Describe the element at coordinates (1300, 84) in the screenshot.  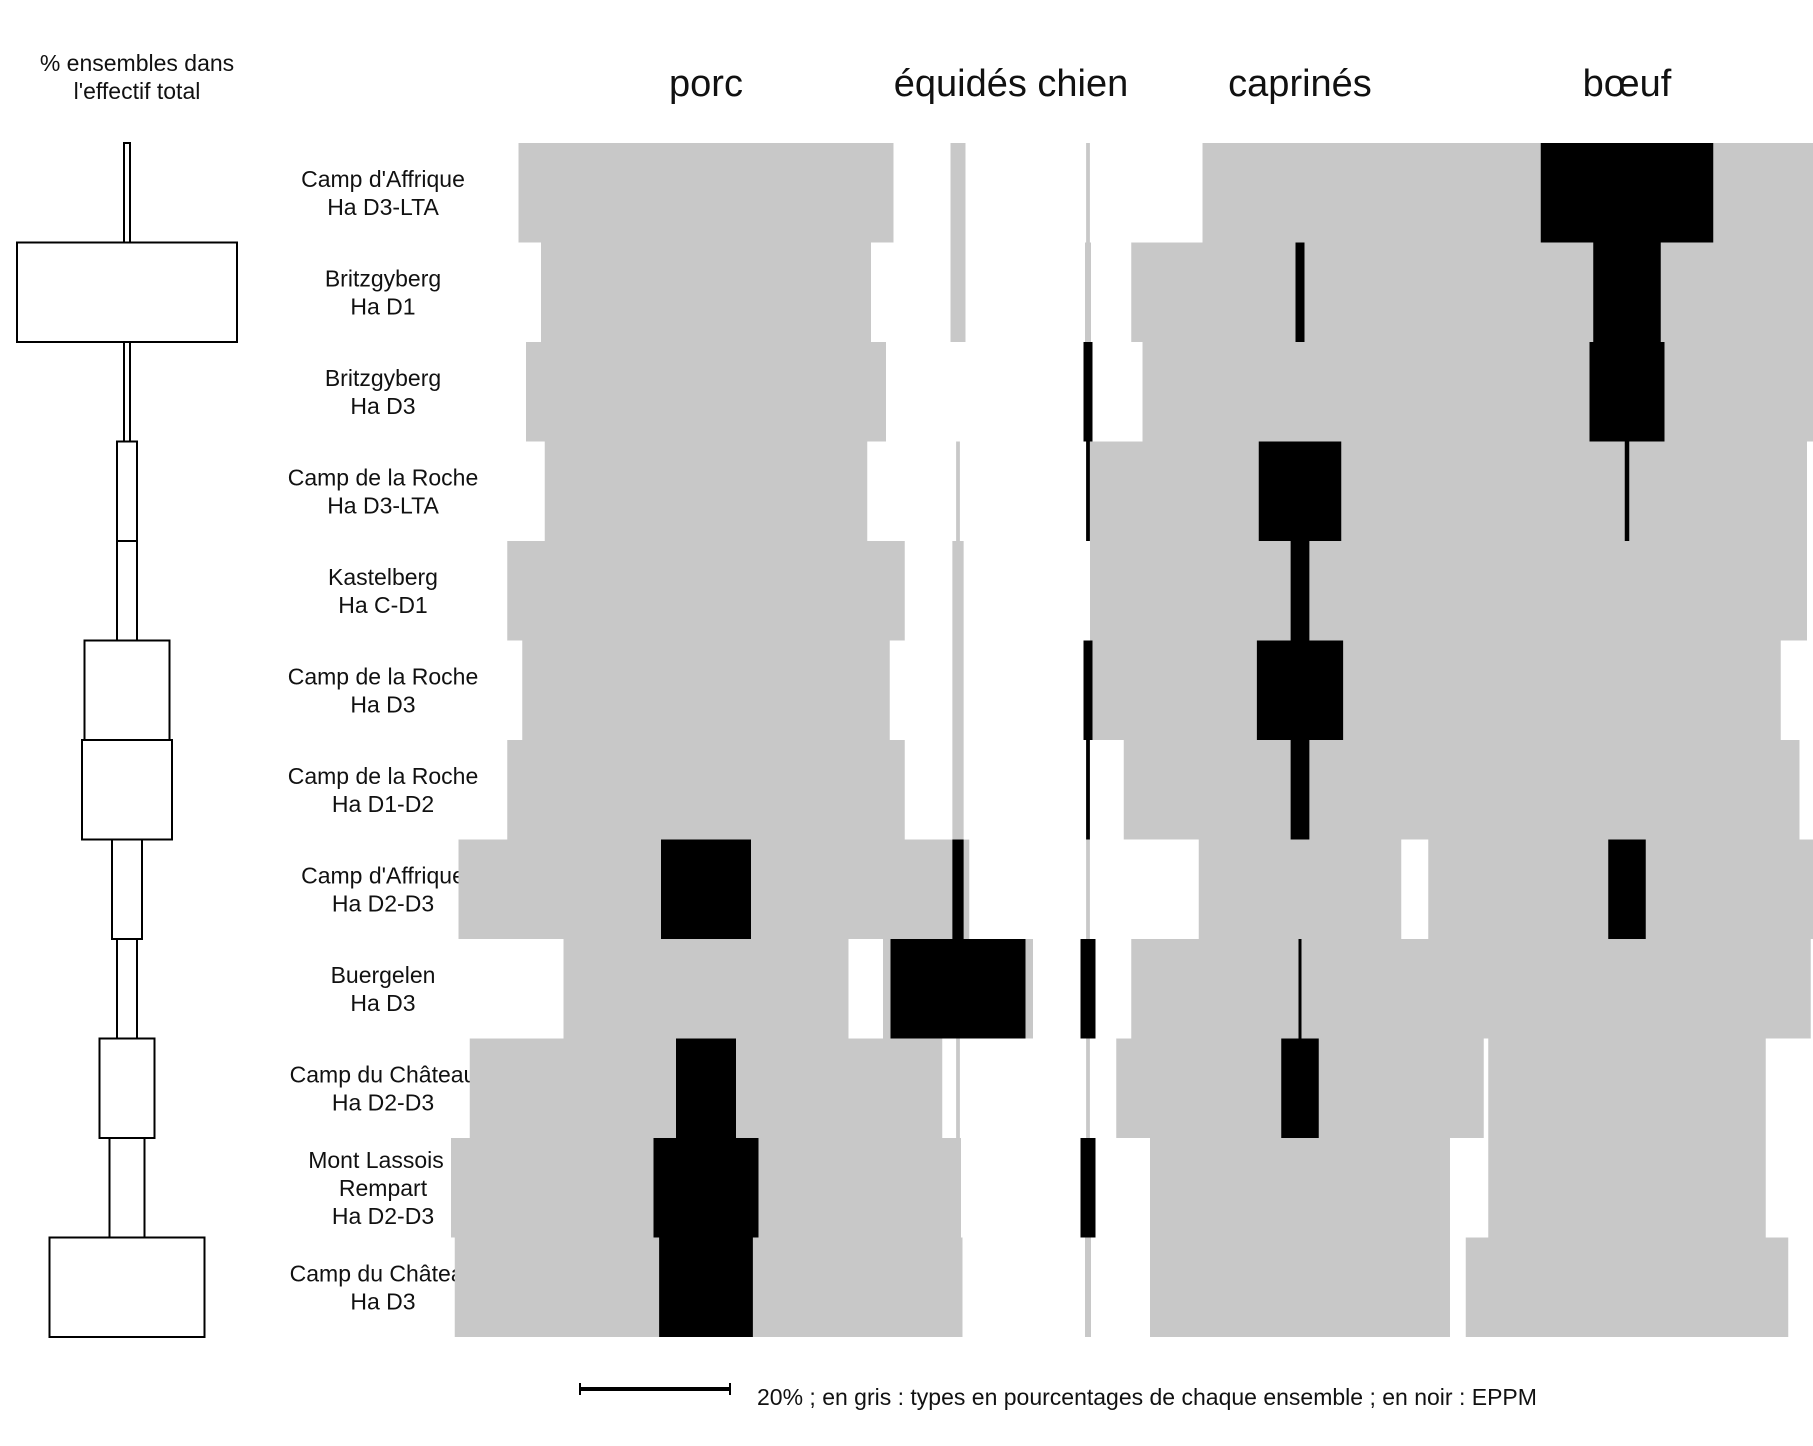
I see `column-title-caprines: caprinés` at that location.